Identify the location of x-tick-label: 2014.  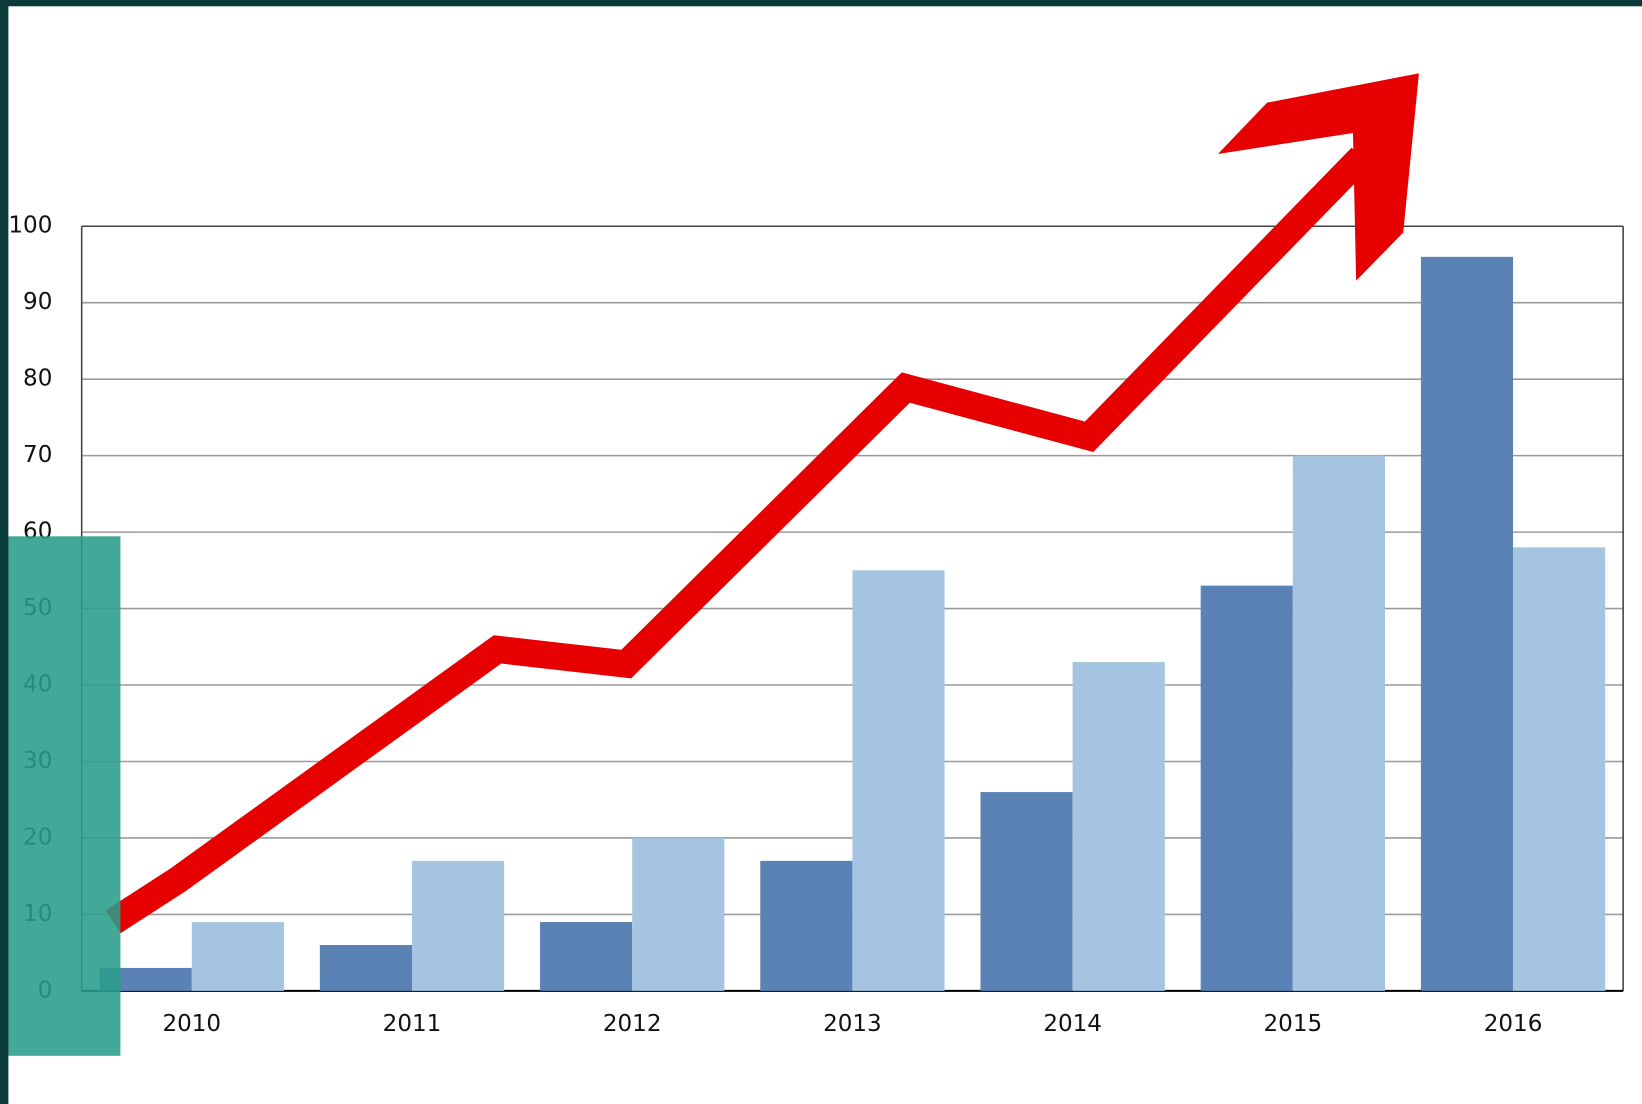
(1072, 1024).